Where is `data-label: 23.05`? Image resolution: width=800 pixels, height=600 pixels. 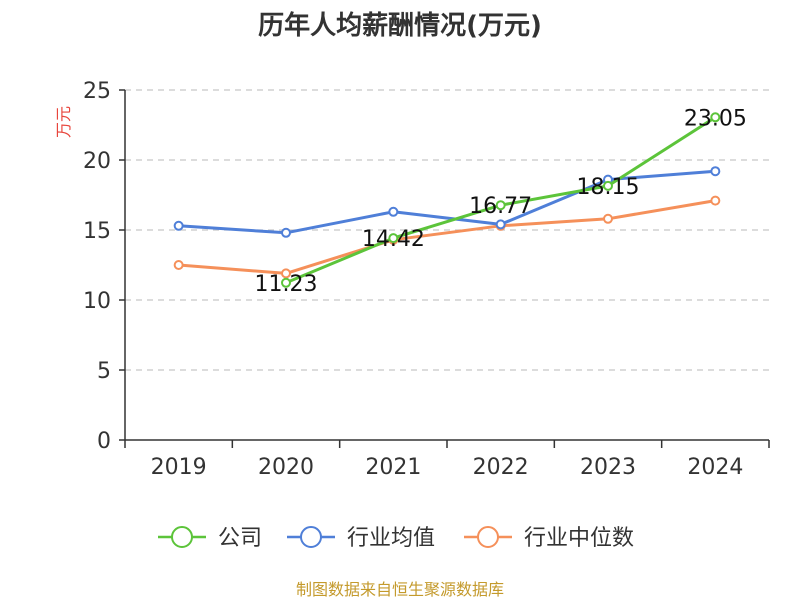 data-label: 23.05 is located at coordinates (715, 118).